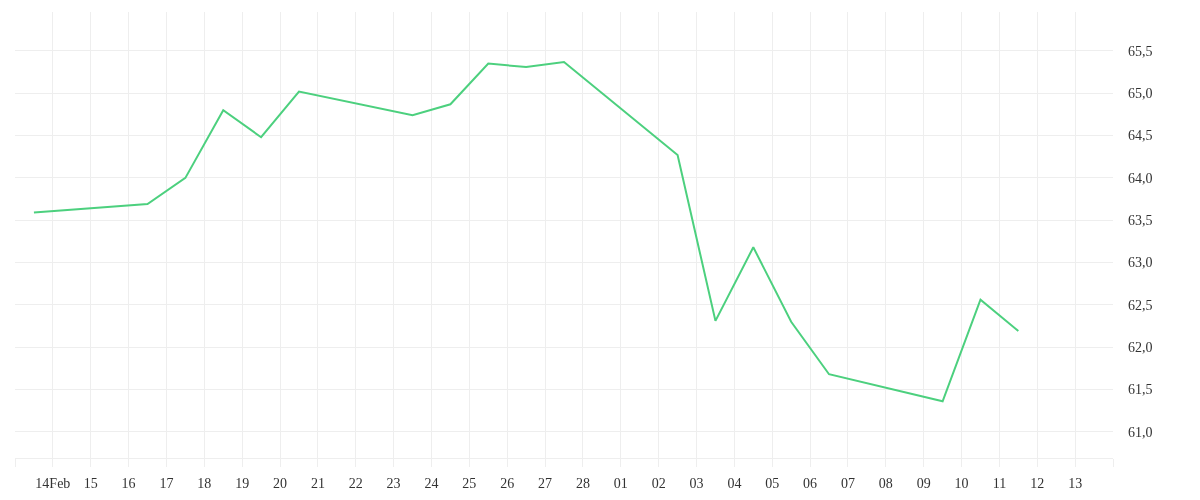 This screenshot has width=1200, height=500. I want to click on x-tick-label: 09, so click(923, 483).